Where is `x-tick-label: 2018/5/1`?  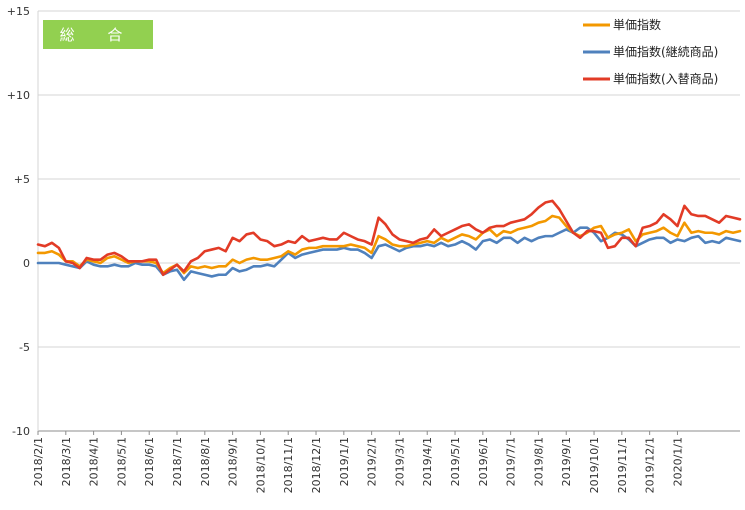 x-tick-label: 2018/5/1 is located at coordinates (121, 461).